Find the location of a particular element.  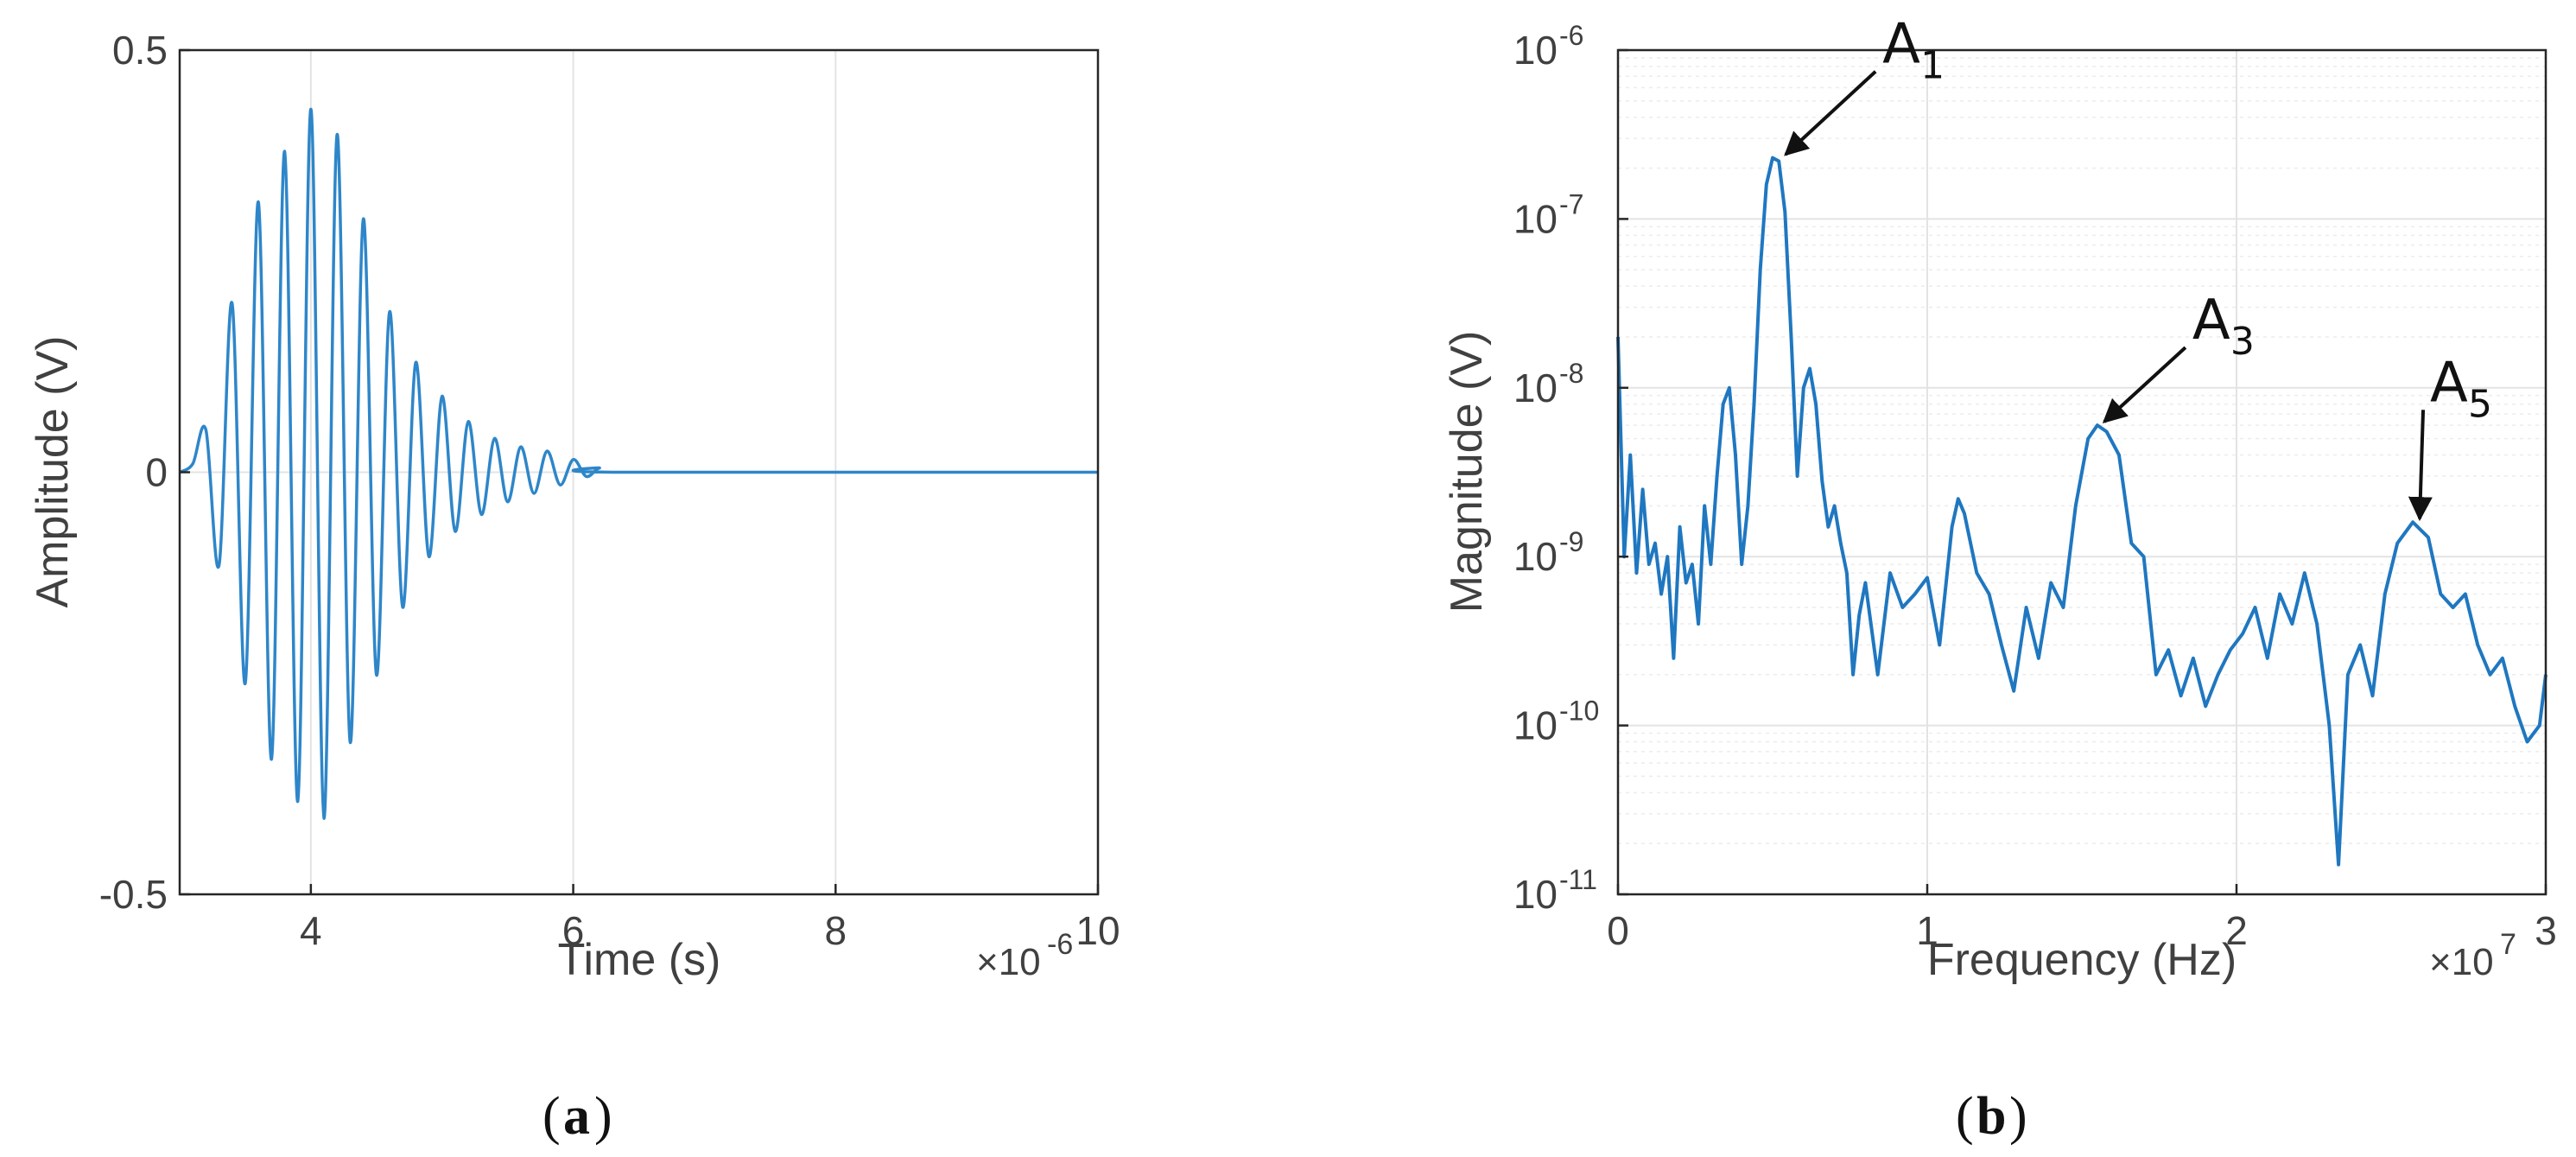

panel-b-x-axis-label: Frequency (Hz) is located at coordinates (2082, 960).